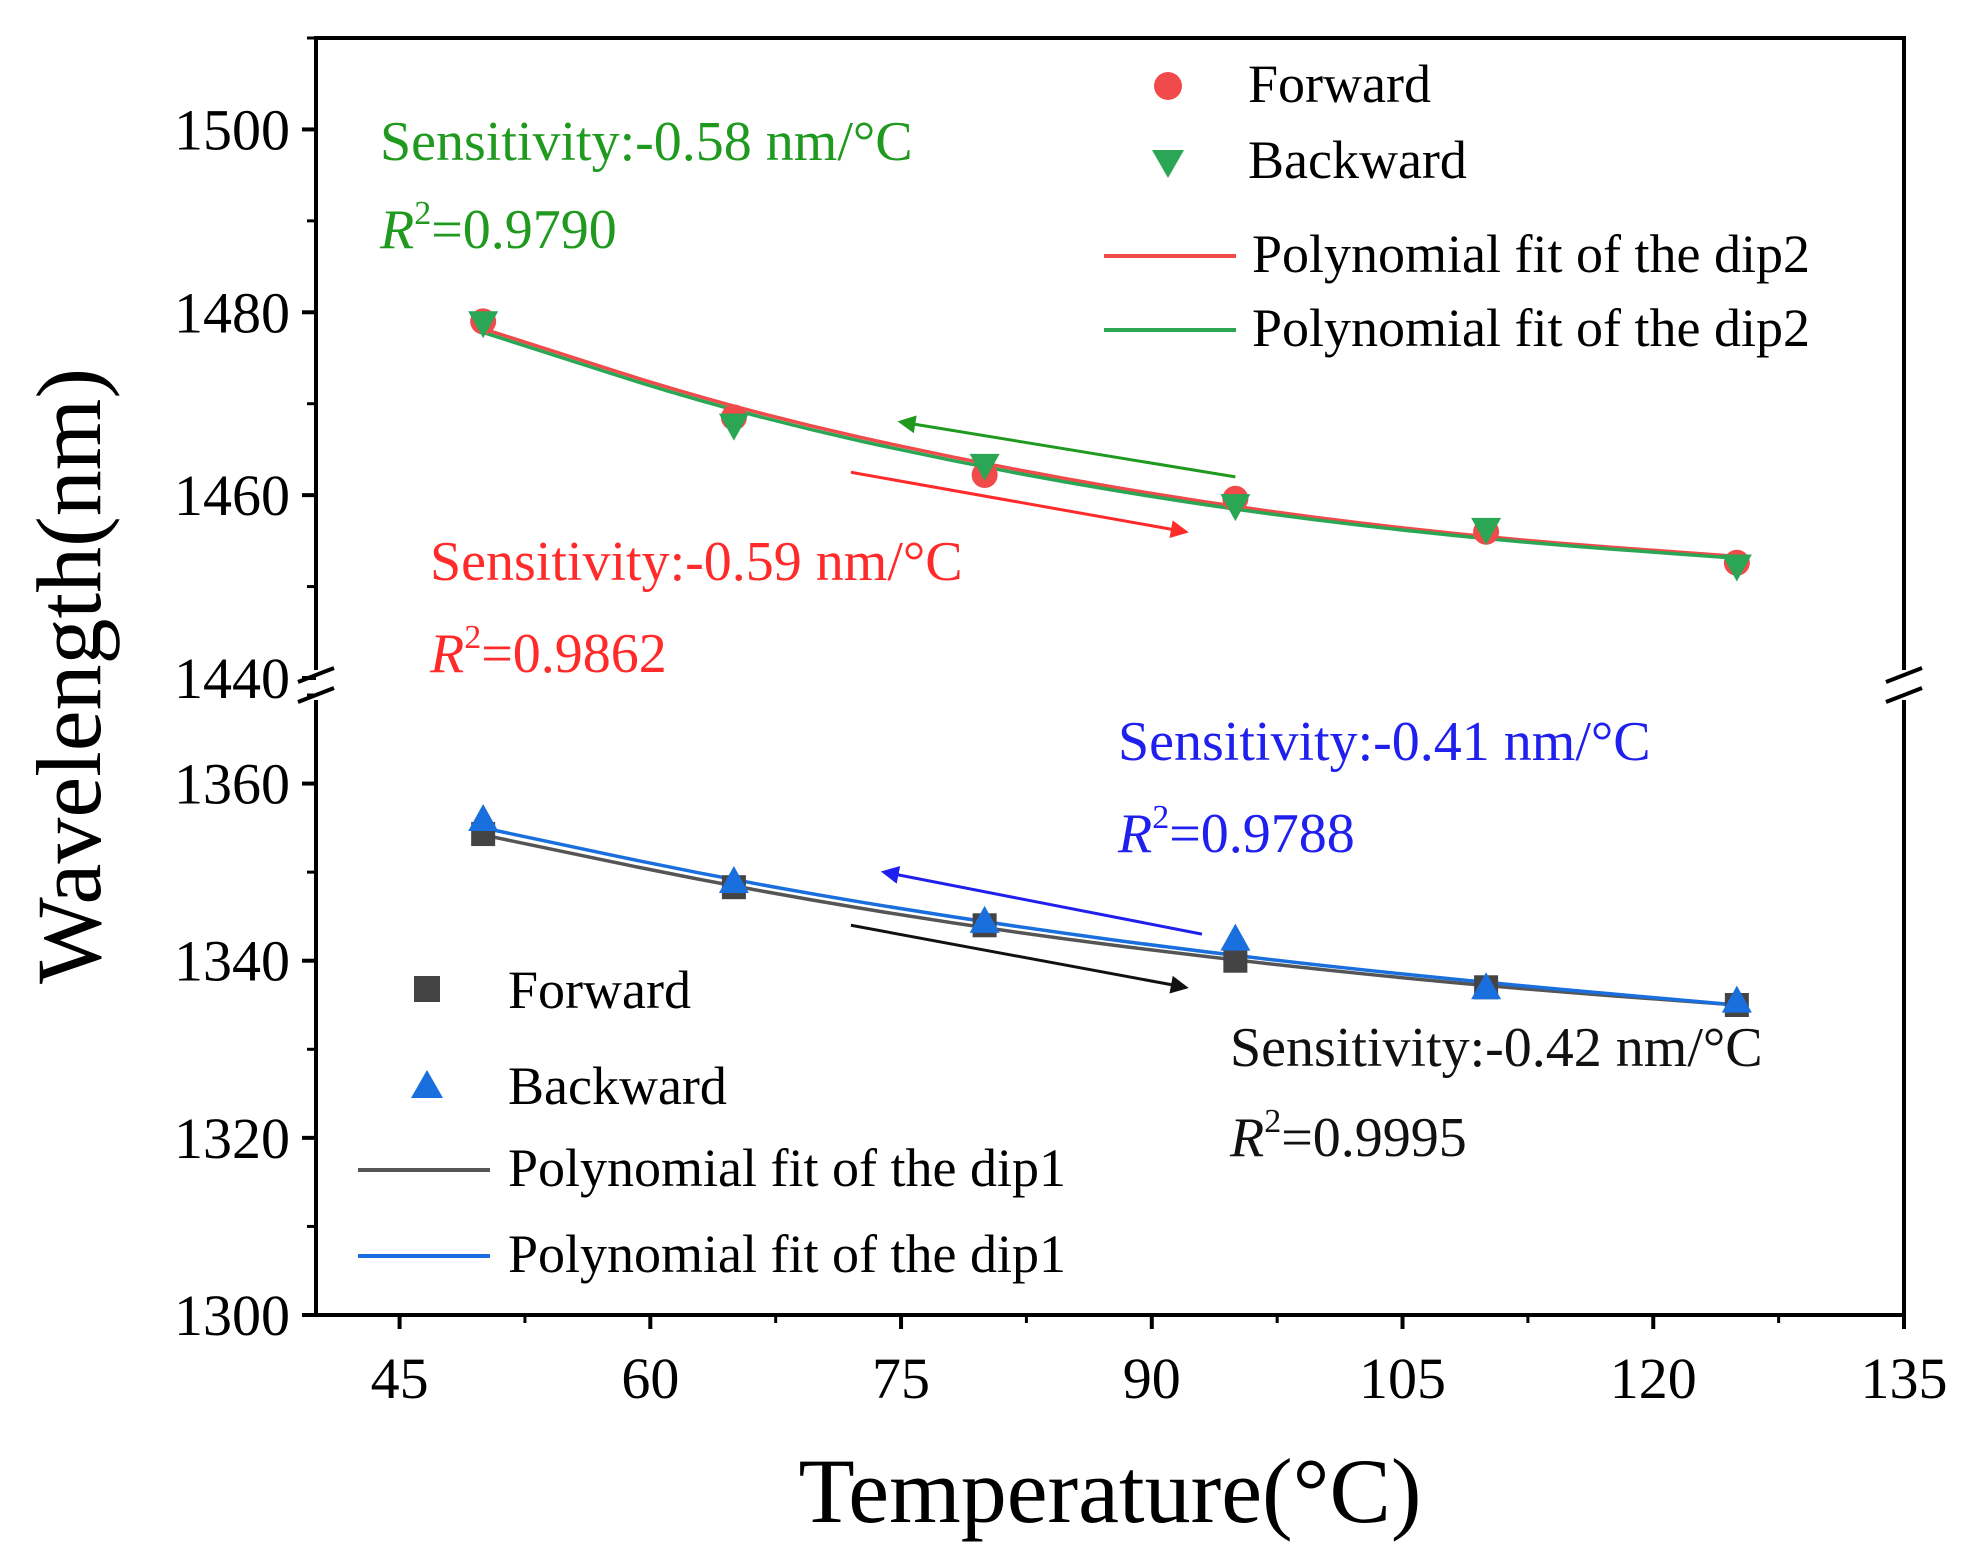  Describe the element at coordinates (1653, 1378) in the screenshot. I see `x-tick-label: 120` at that location.